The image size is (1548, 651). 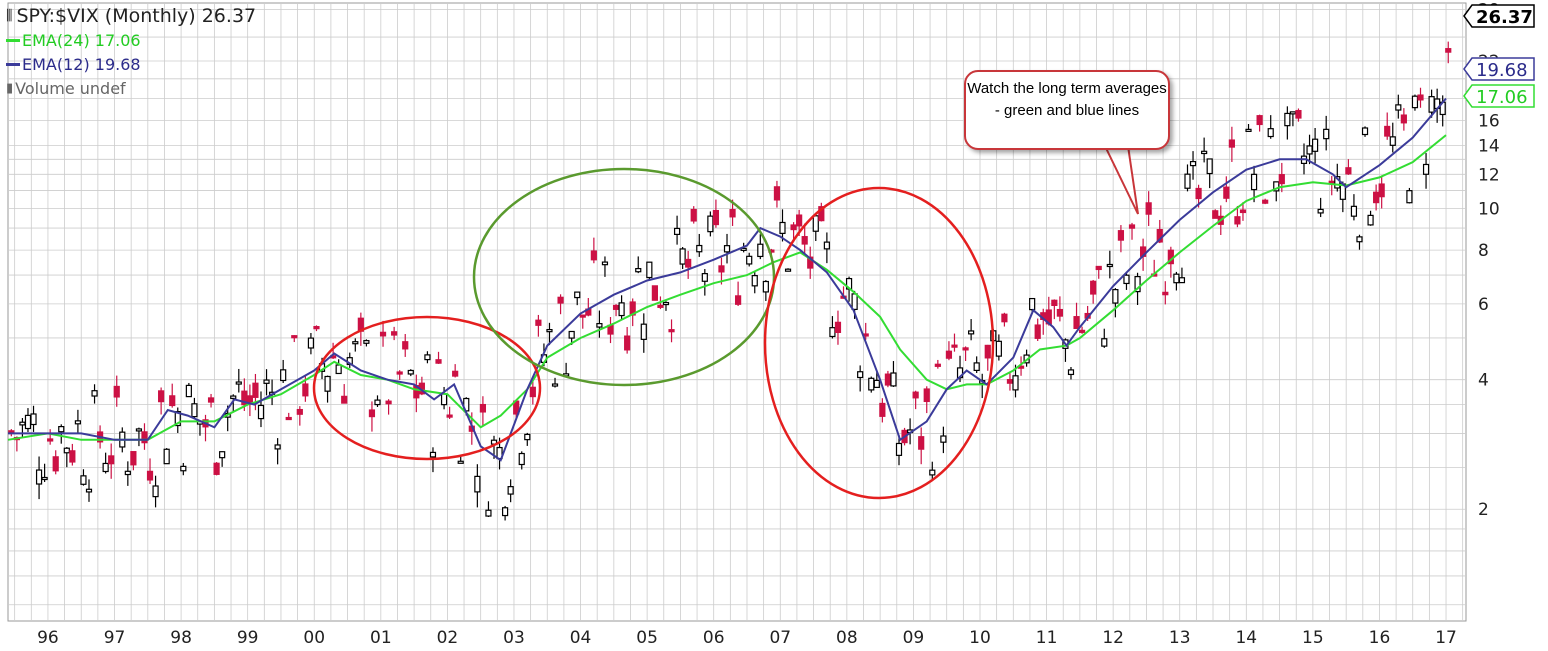 What do you see at coordinates (10, 88) in the screenshot?
I see `volume-bars-icon: ▮` at bounding box center [10, 88].